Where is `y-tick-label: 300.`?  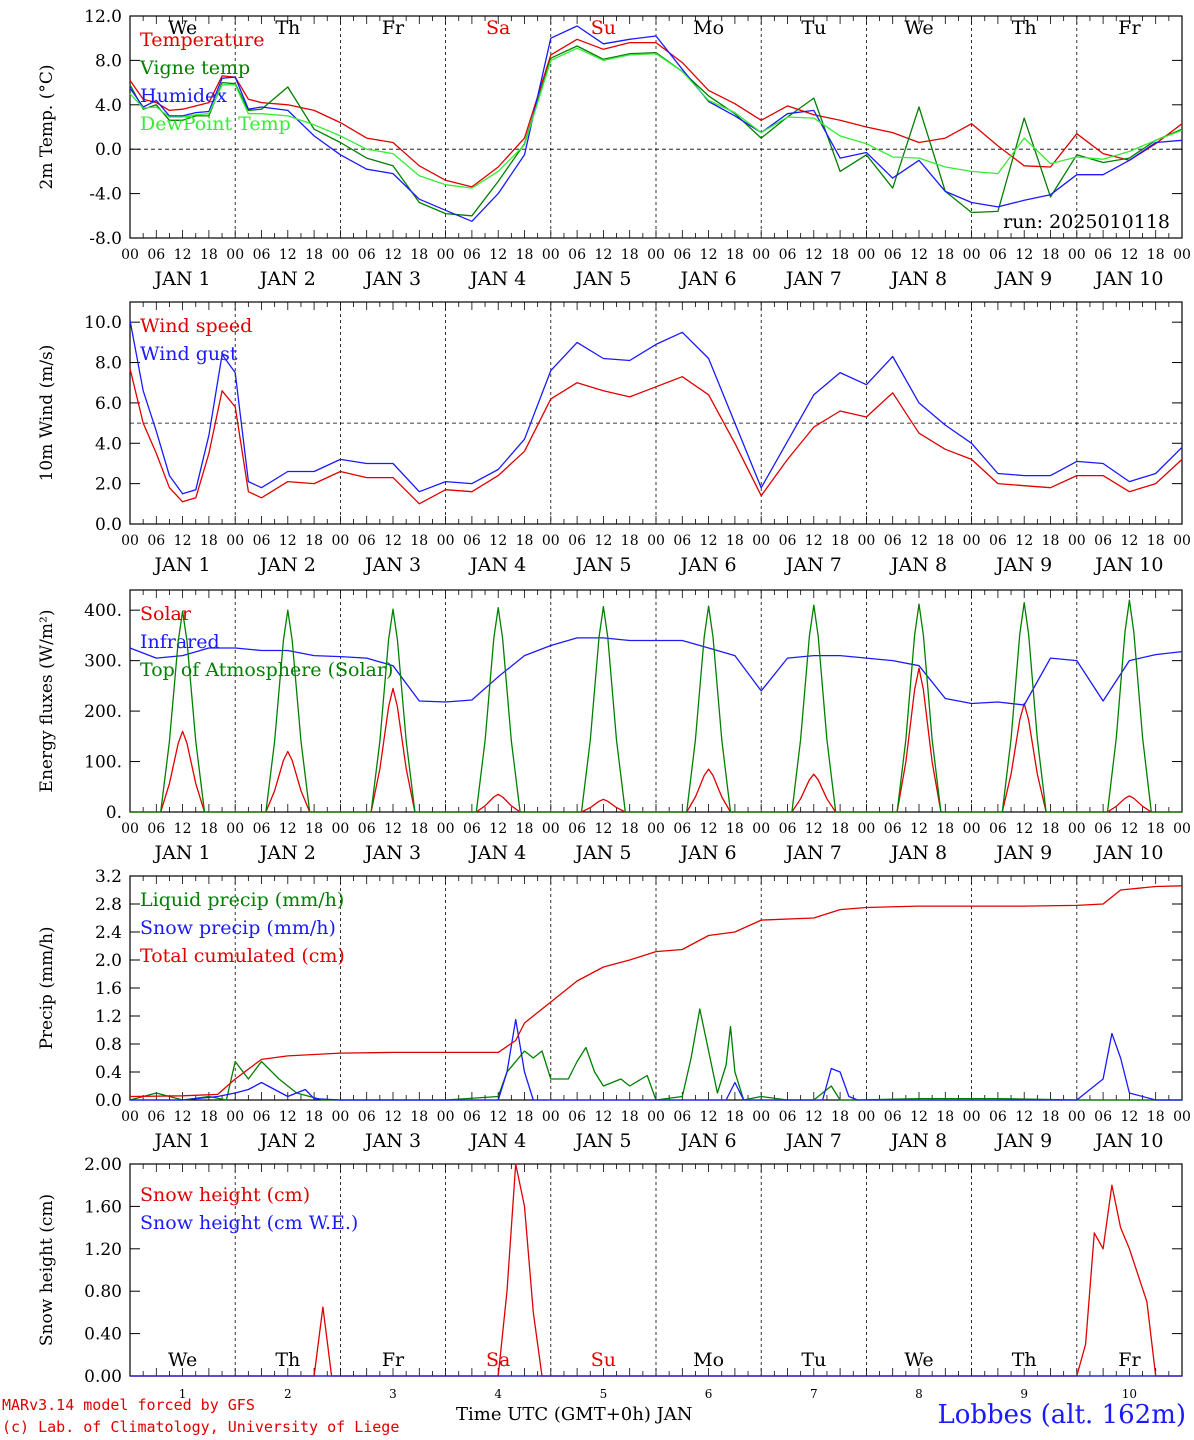 y-tick-label: 300. is located at coordinates (103, 662).